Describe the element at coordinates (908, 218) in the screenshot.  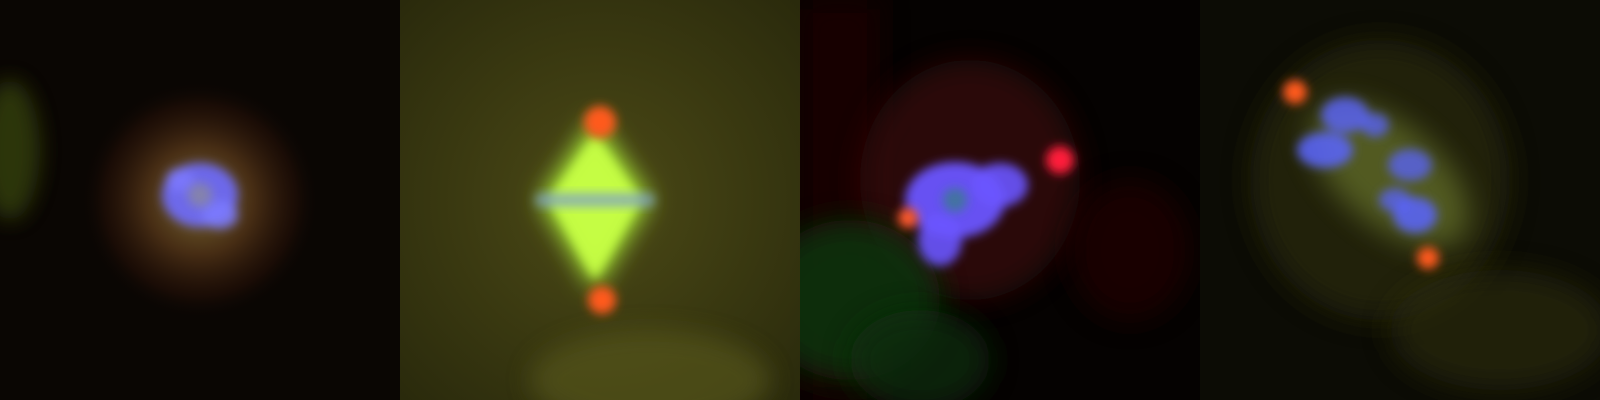
I see `centrosome-left` at that location.